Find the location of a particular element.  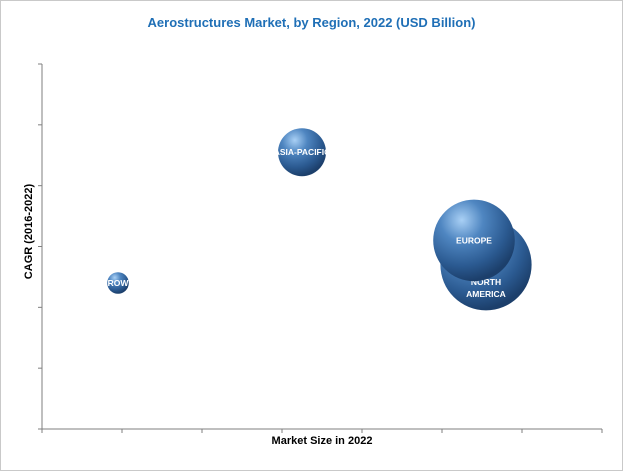

bubble-label-asia-pacific: ASIA-PACIFIC is located at coordinates (302, 152).